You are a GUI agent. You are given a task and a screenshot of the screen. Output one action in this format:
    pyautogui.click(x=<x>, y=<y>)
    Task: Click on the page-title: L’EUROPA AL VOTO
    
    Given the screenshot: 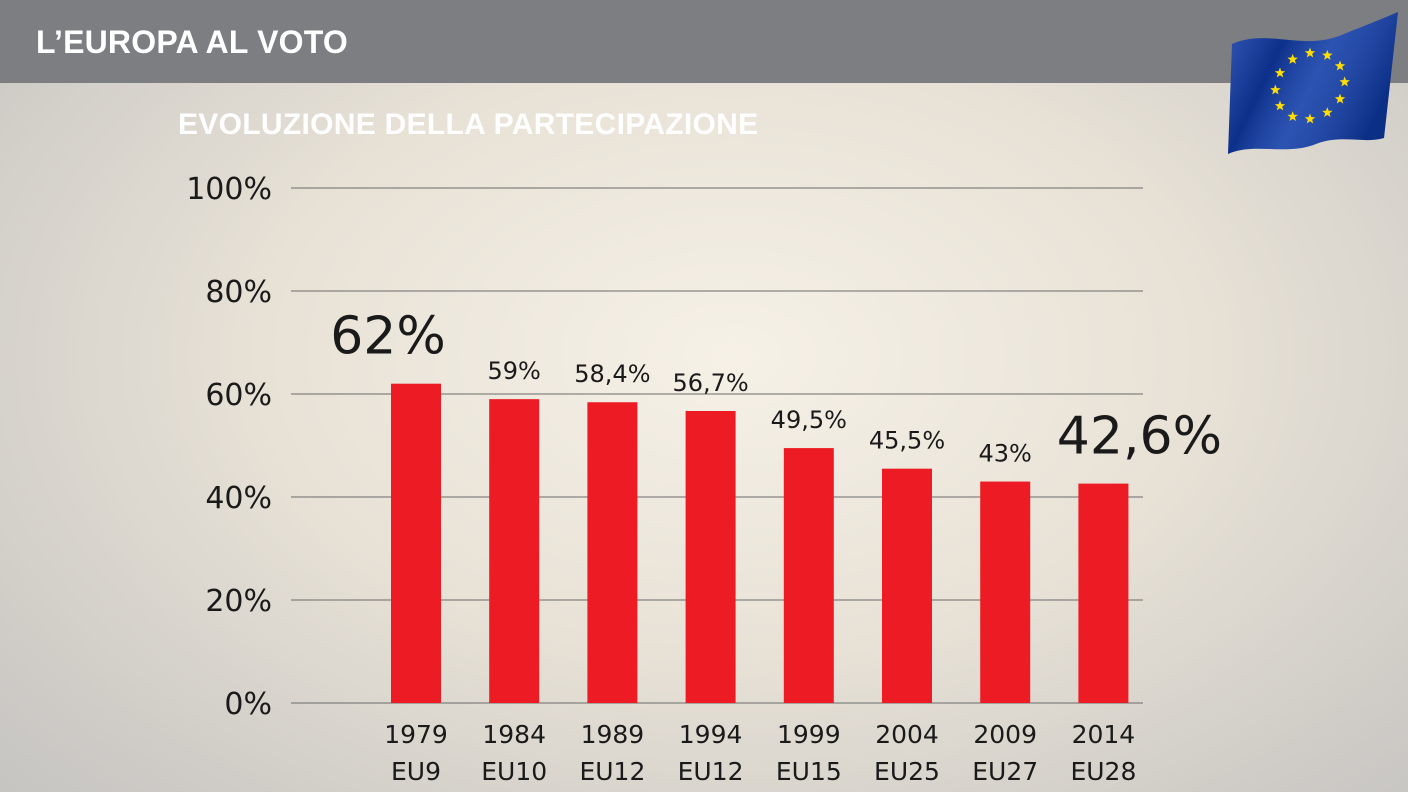 What is the action you would take?
    pyautogui.click(x=192, y=42)
    